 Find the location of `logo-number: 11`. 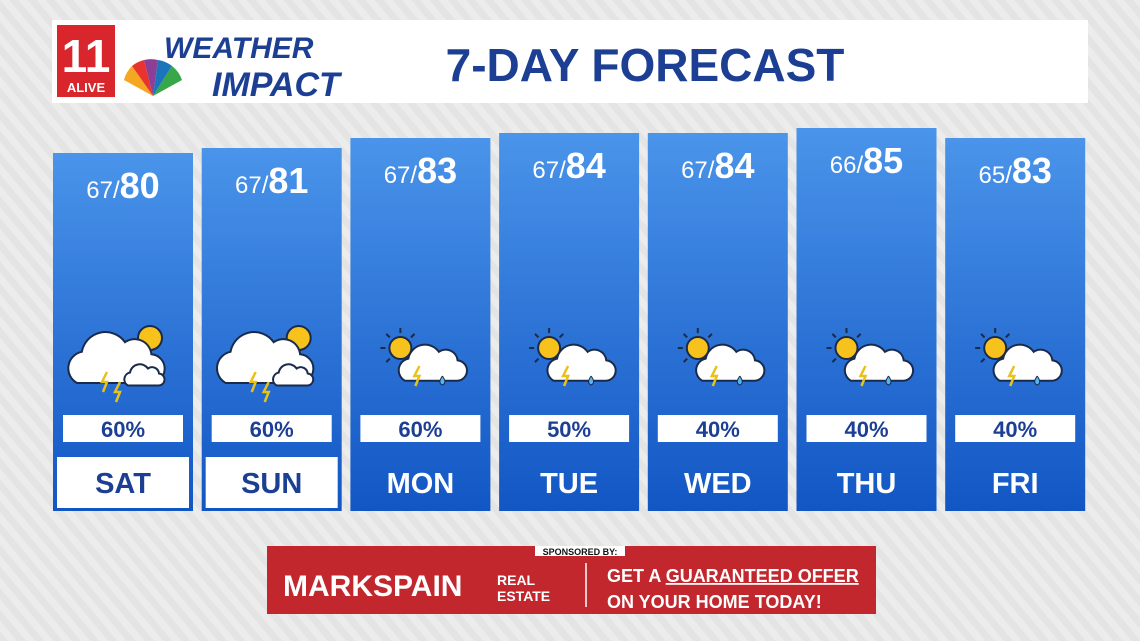

logo-number: 11 is located at coordinates (86, 56).